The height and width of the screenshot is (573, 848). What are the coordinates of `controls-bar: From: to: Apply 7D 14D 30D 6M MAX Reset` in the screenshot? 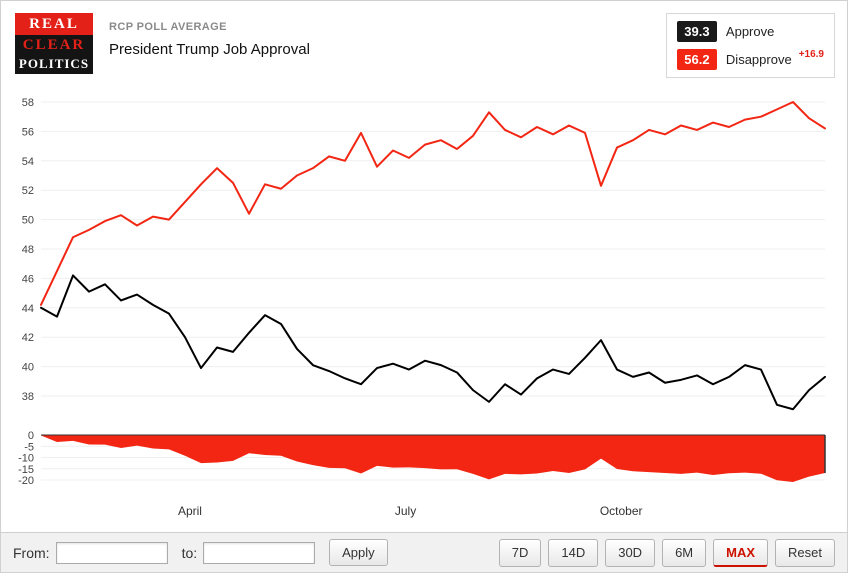 It's located at (424, 552).